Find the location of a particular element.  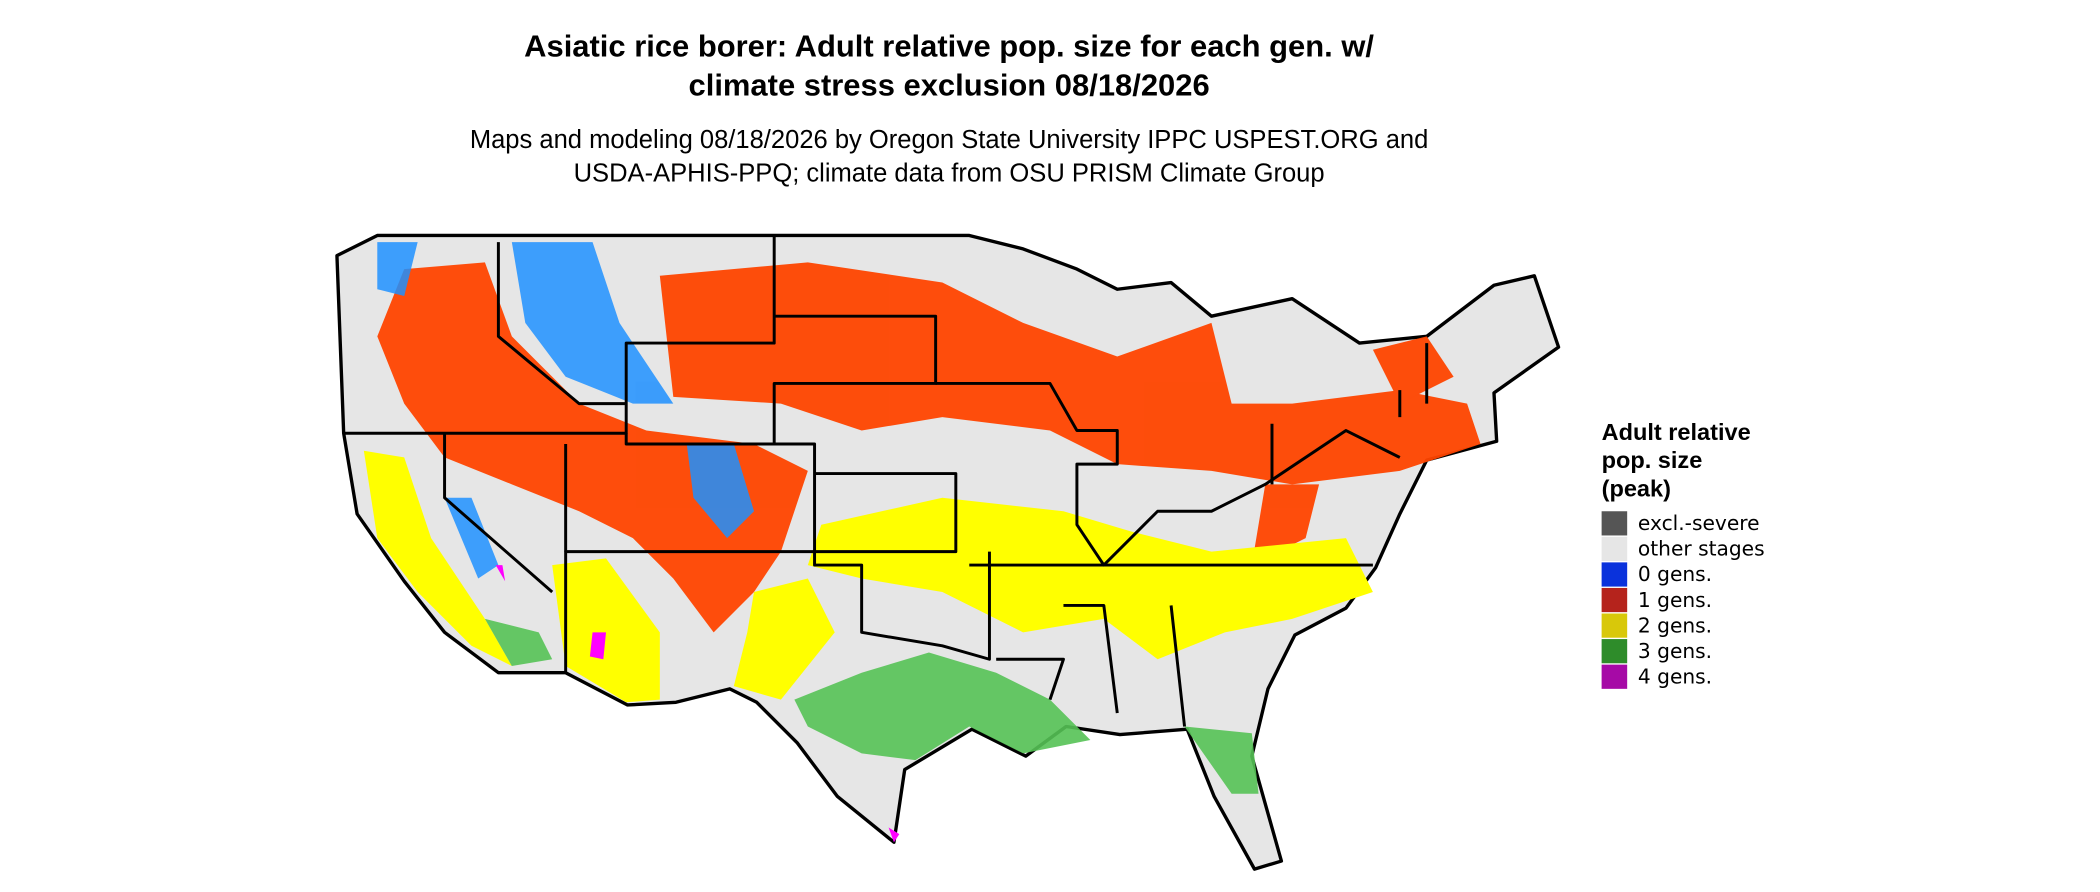

region-2-gen is located at coordinates (868, 576).